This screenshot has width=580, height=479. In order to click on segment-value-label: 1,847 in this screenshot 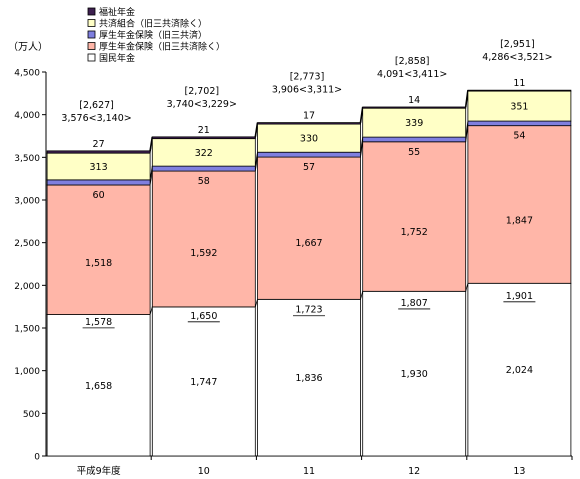, I will do `click(519, 221)`.